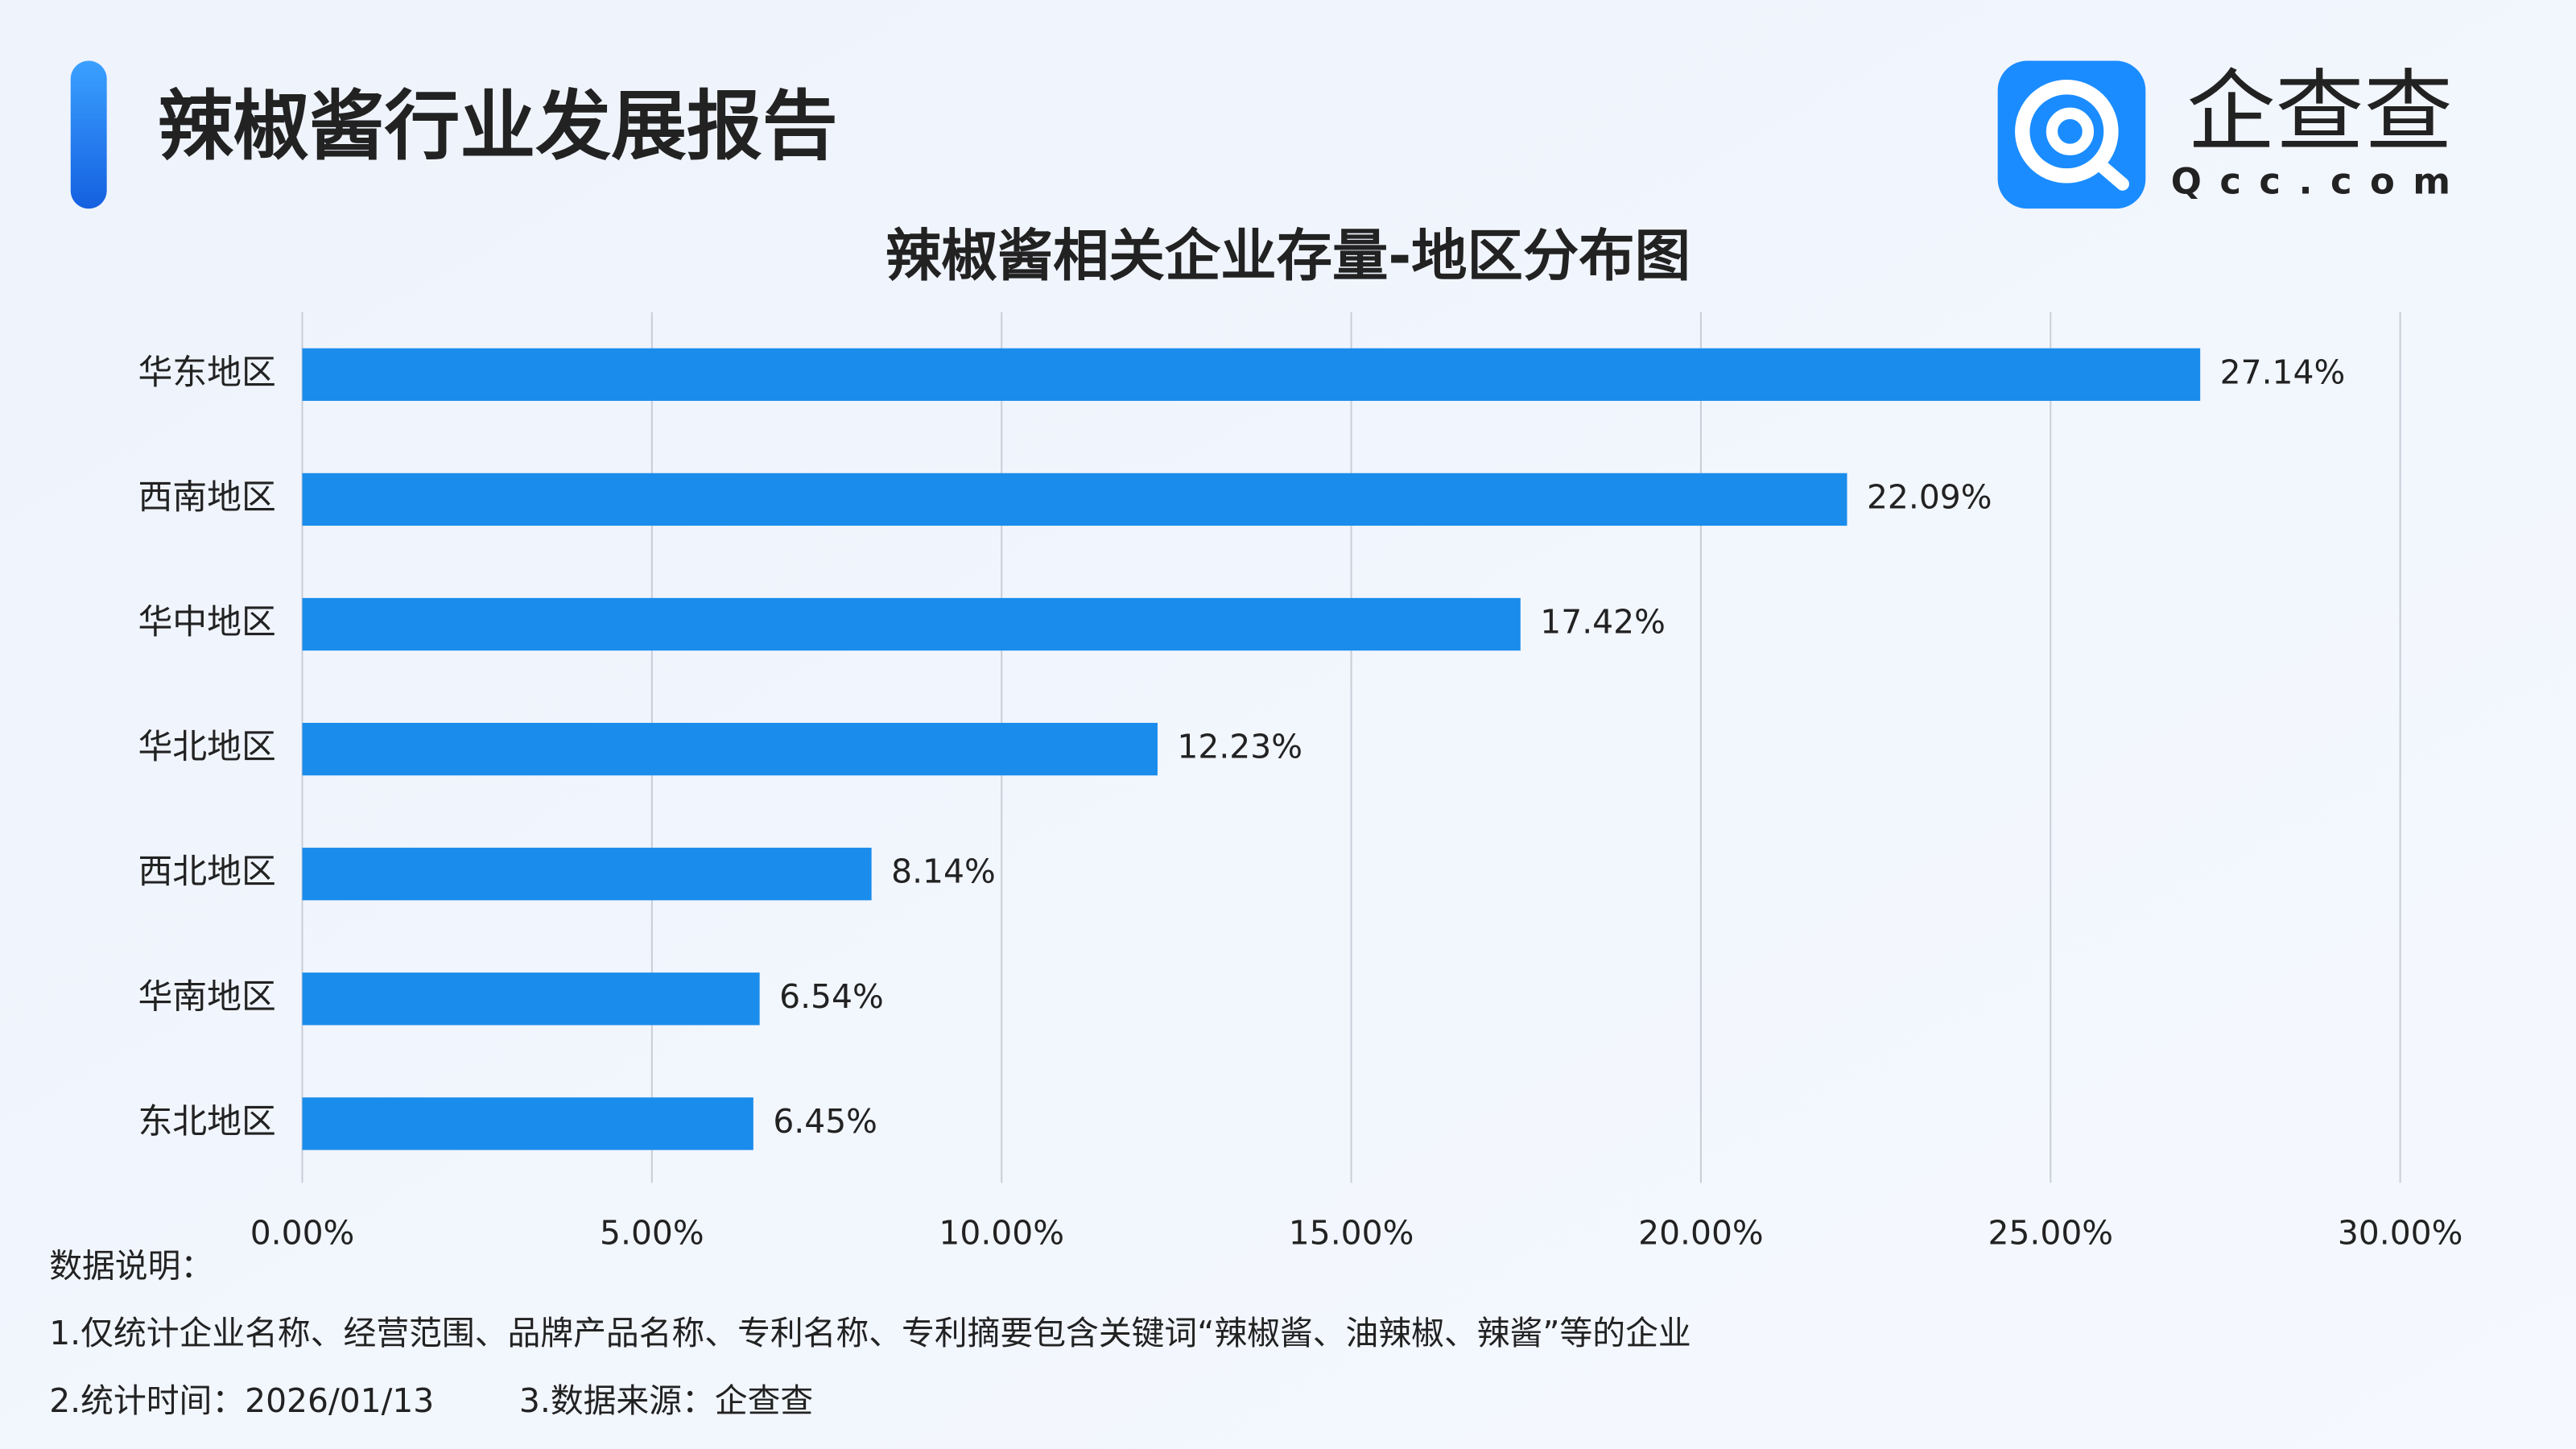 Image resolution: width=2576 pixels, height=1449 pixels. What do you see at coordinates (206, 373) in the screenshot?
I see `y-tick-label: 华东地区` at bounding box center [206, 373].